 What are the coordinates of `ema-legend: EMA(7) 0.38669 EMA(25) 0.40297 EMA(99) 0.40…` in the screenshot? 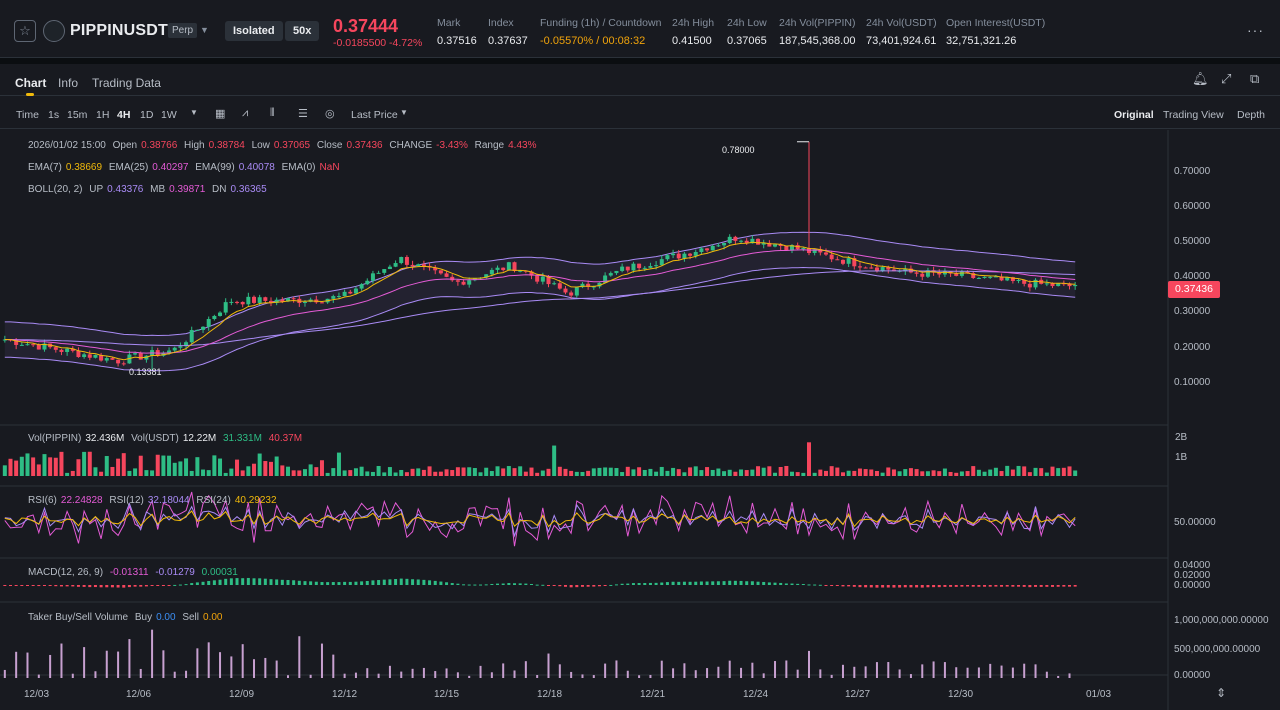 It's located at (186, 167).